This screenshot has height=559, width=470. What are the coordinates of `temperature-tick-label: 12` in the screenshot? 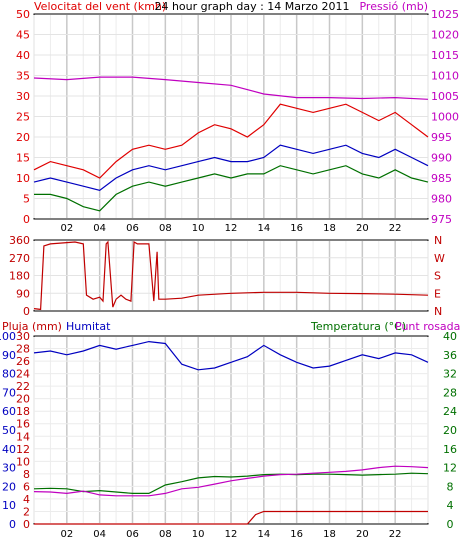 It's located at (450, 468).